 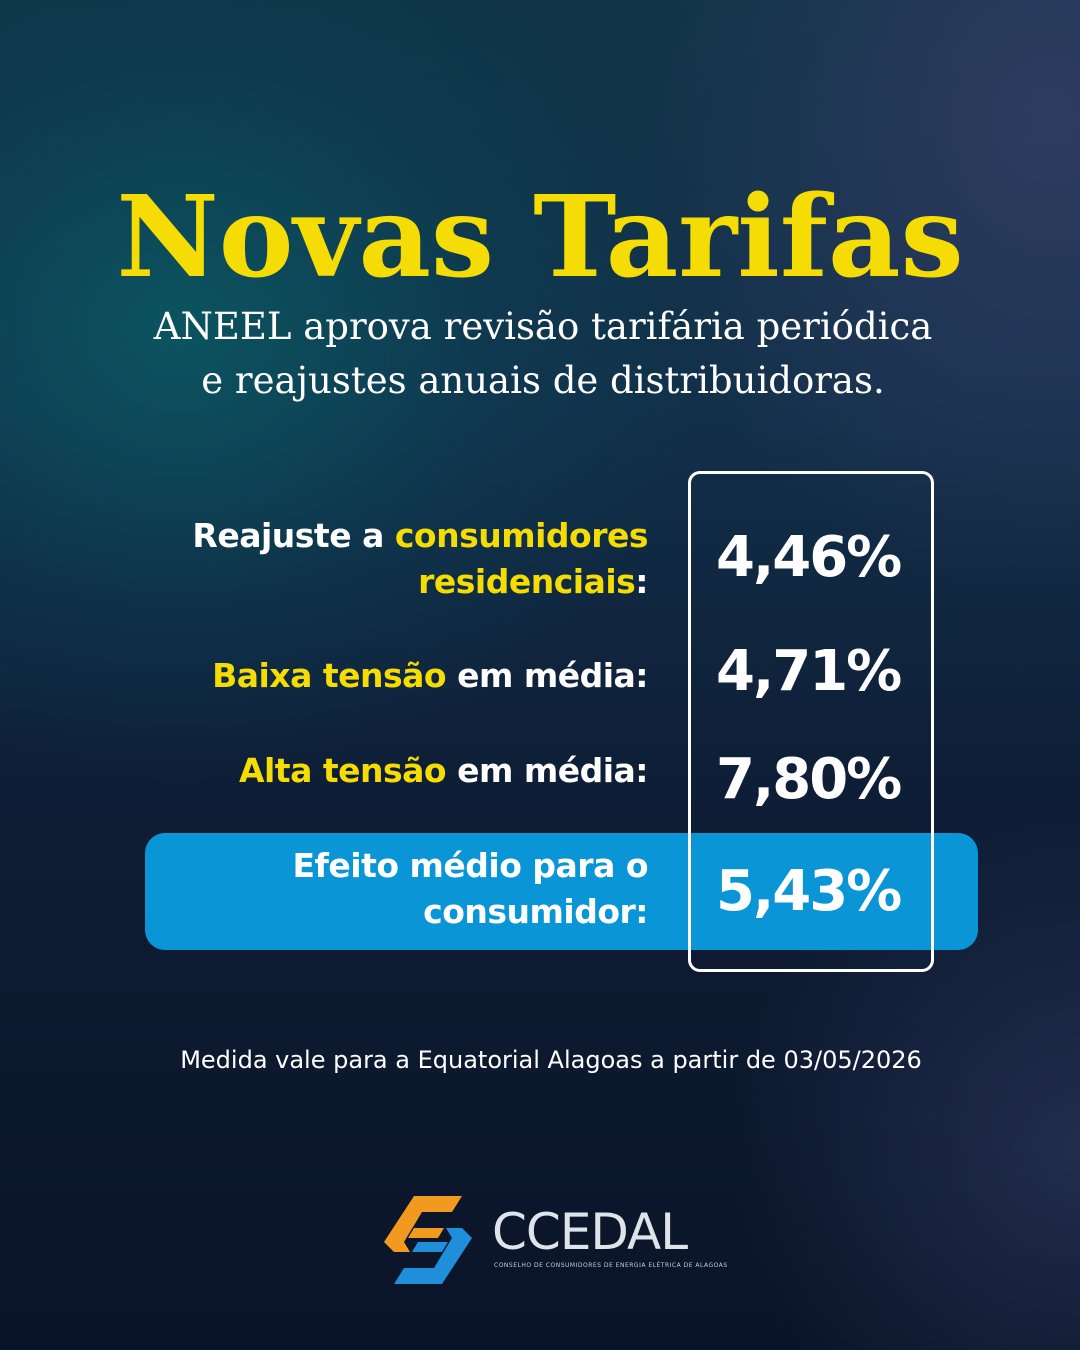 What do you see at coordinates (329, 675) in the screenshot?
I see `low-voltage-label-highlight: Baixa tensão` at bounding box center [329, 675].